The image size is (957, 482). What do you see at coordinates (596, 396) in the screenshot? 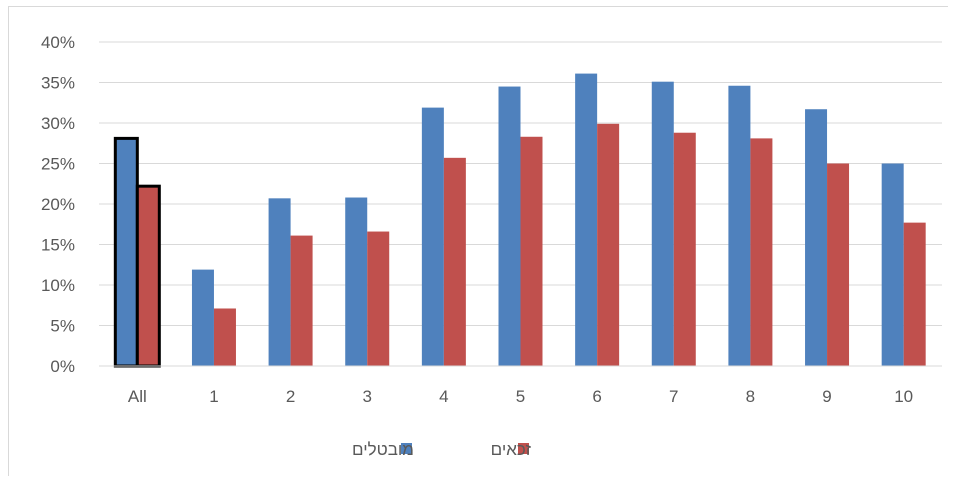
I see `x-tick-label: 6` at bounding box center [596, 396].